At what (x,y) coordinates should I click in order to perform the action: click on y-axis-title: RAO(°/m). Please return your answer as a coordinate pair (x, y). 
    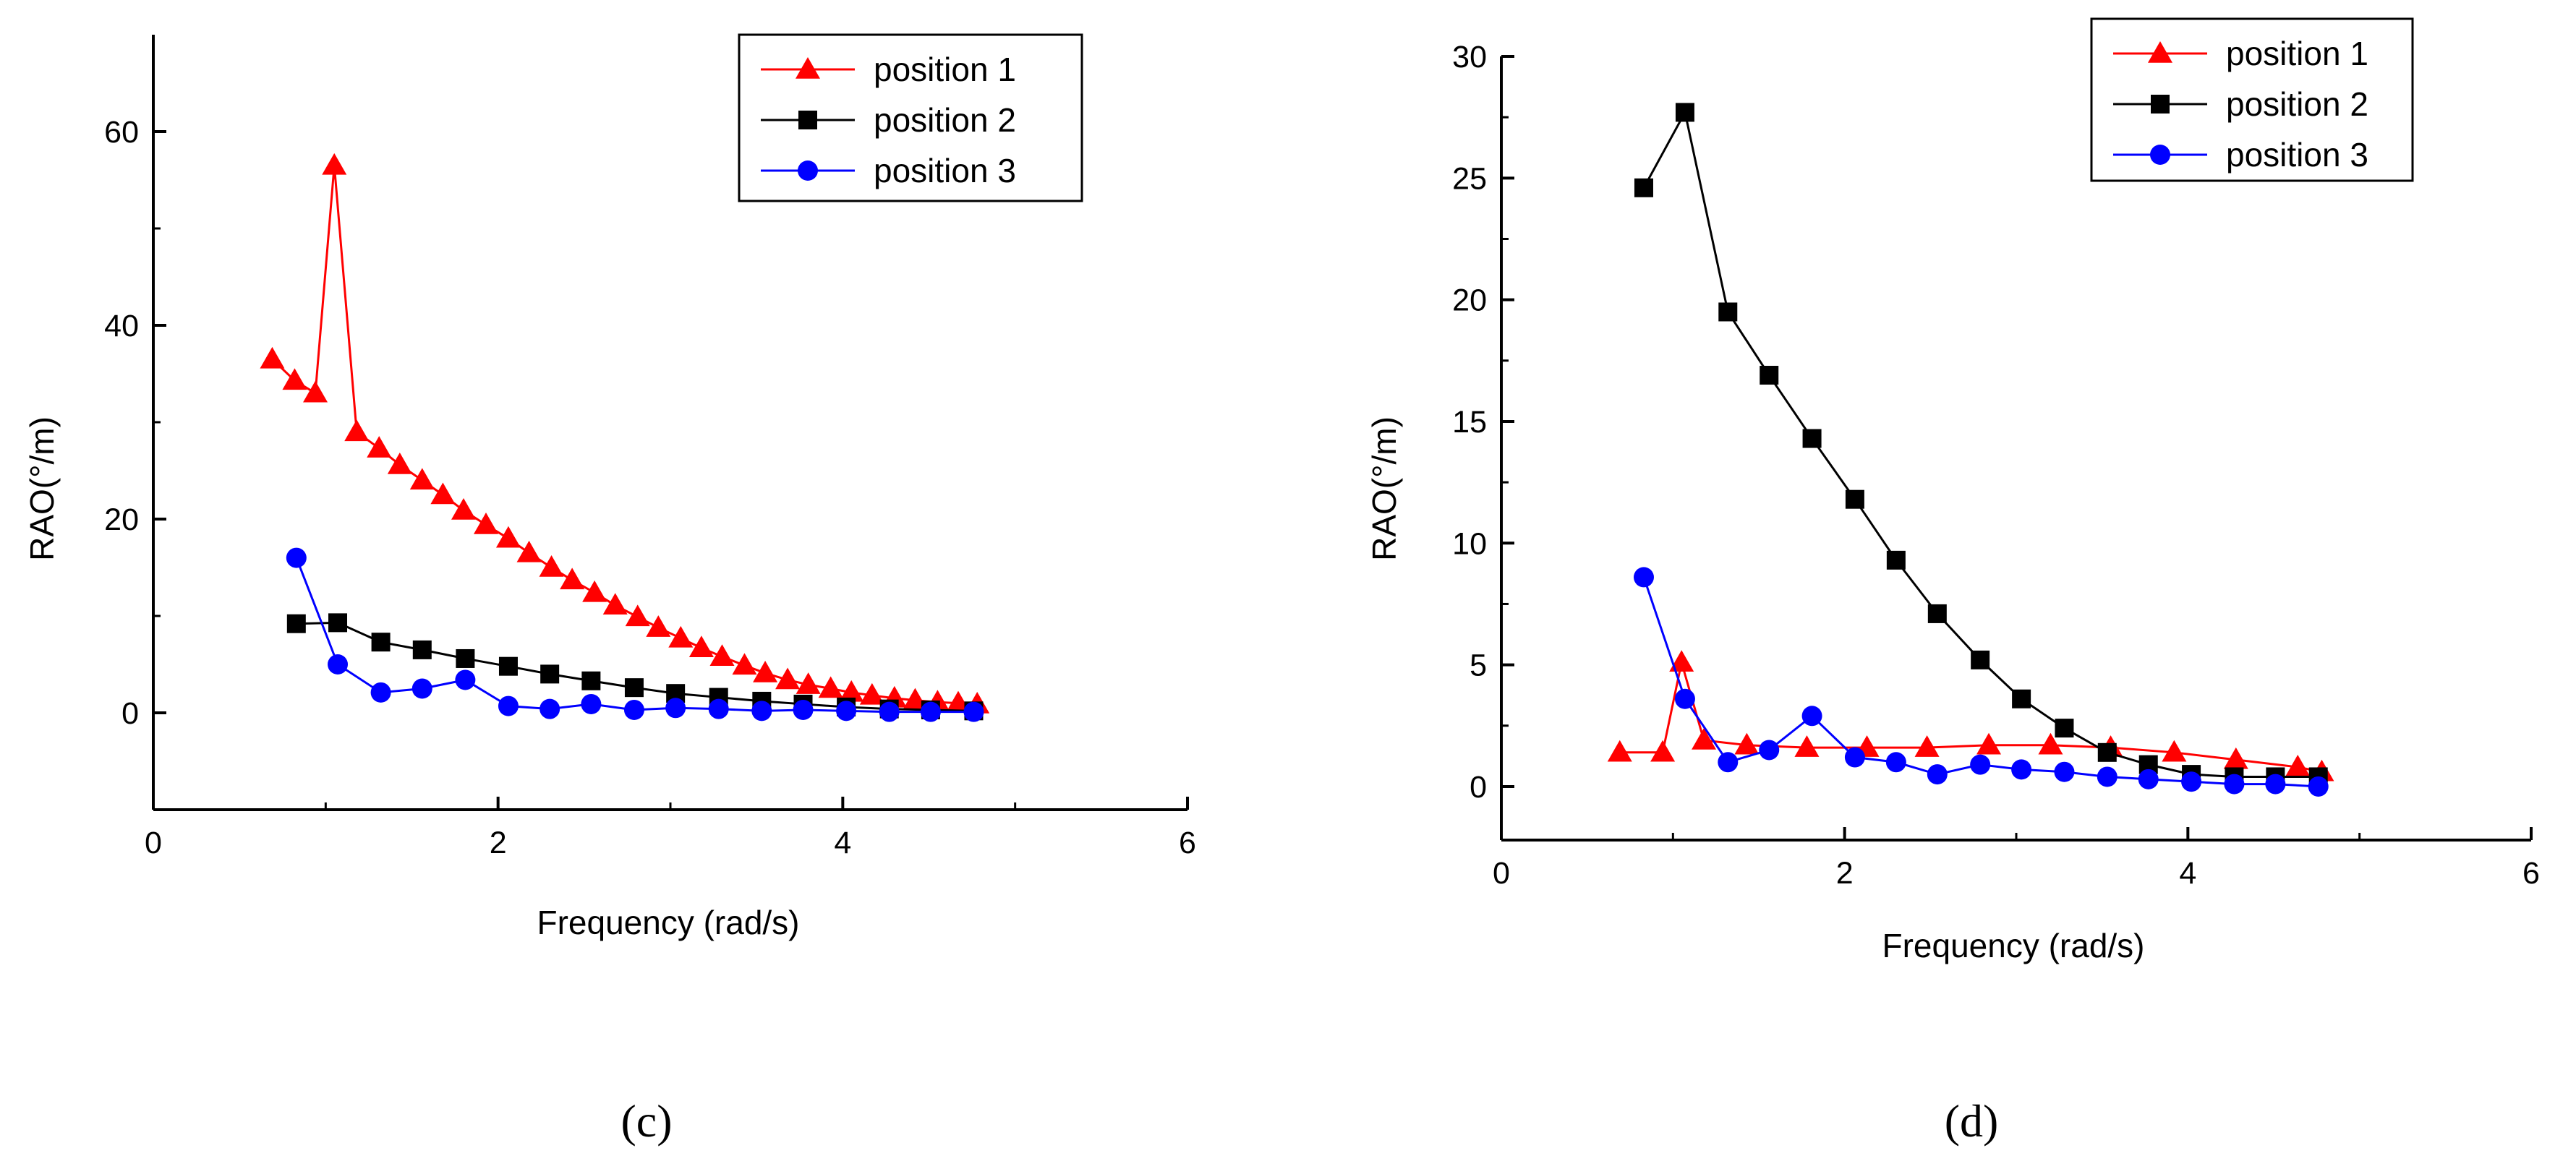
    Looking at the image, I should click on (1384, 488).